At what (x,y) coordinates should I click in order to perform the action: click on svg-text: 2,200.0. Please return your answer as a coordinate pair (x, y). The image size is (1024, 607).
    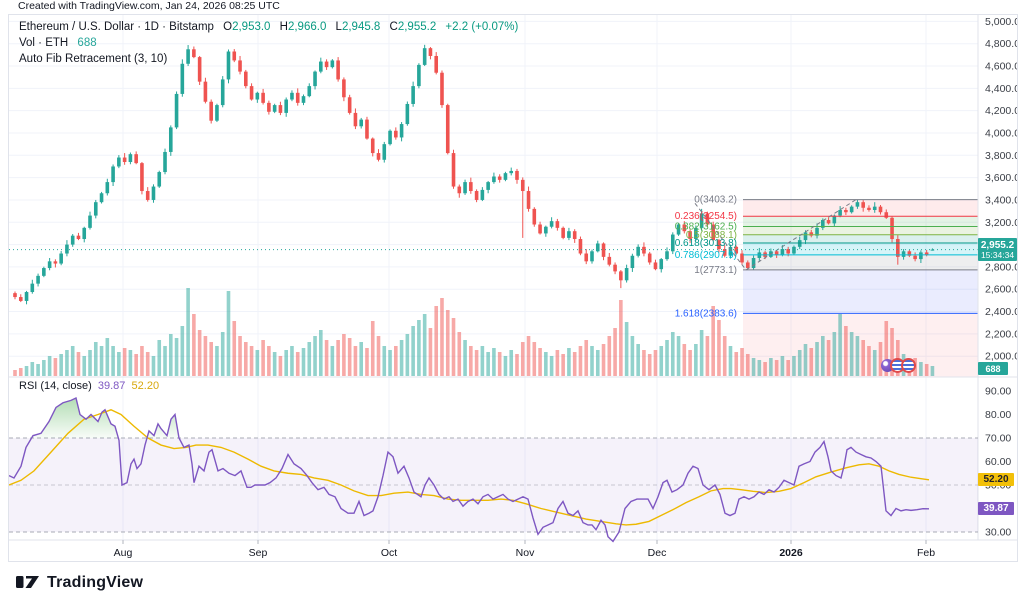
    Looking at the image, I should click on (1001, 334).